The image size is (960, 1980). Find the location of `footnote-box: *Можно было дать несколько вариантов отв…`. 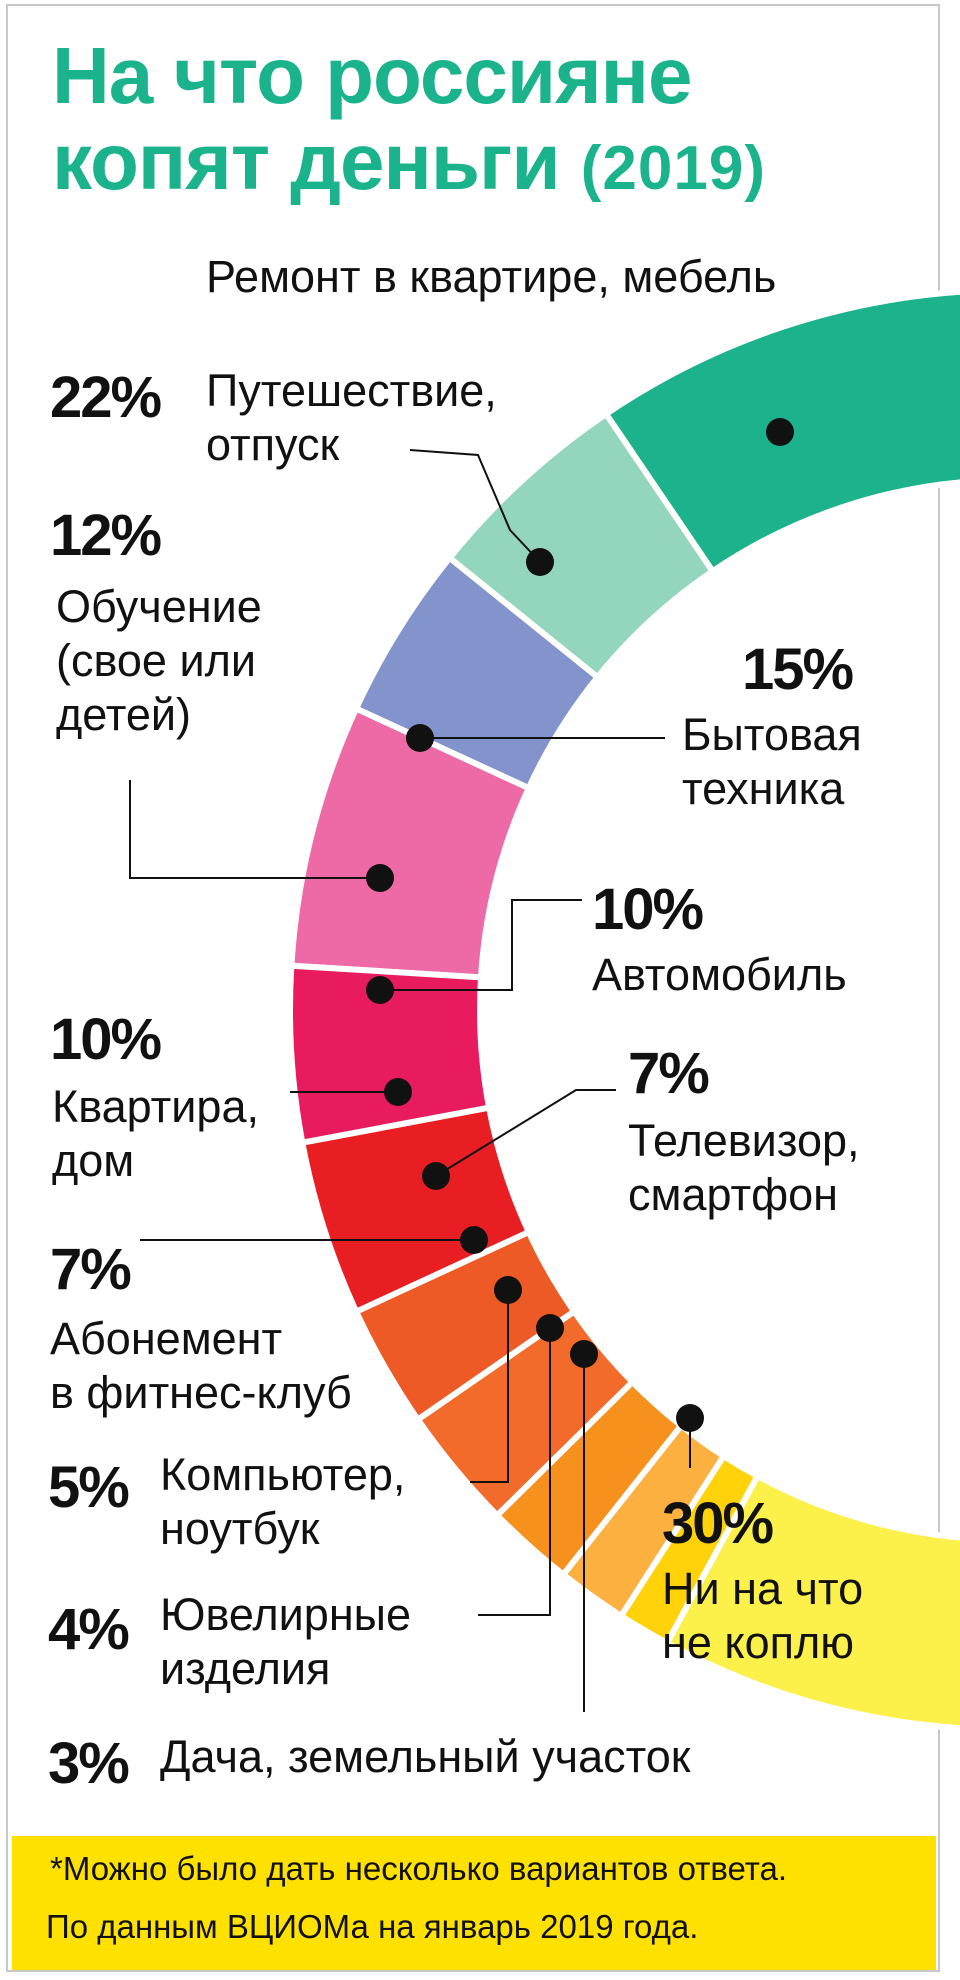

footnote-box: *Можно было дать несколько вариантов отв… is located at coordinates (474, 1903).